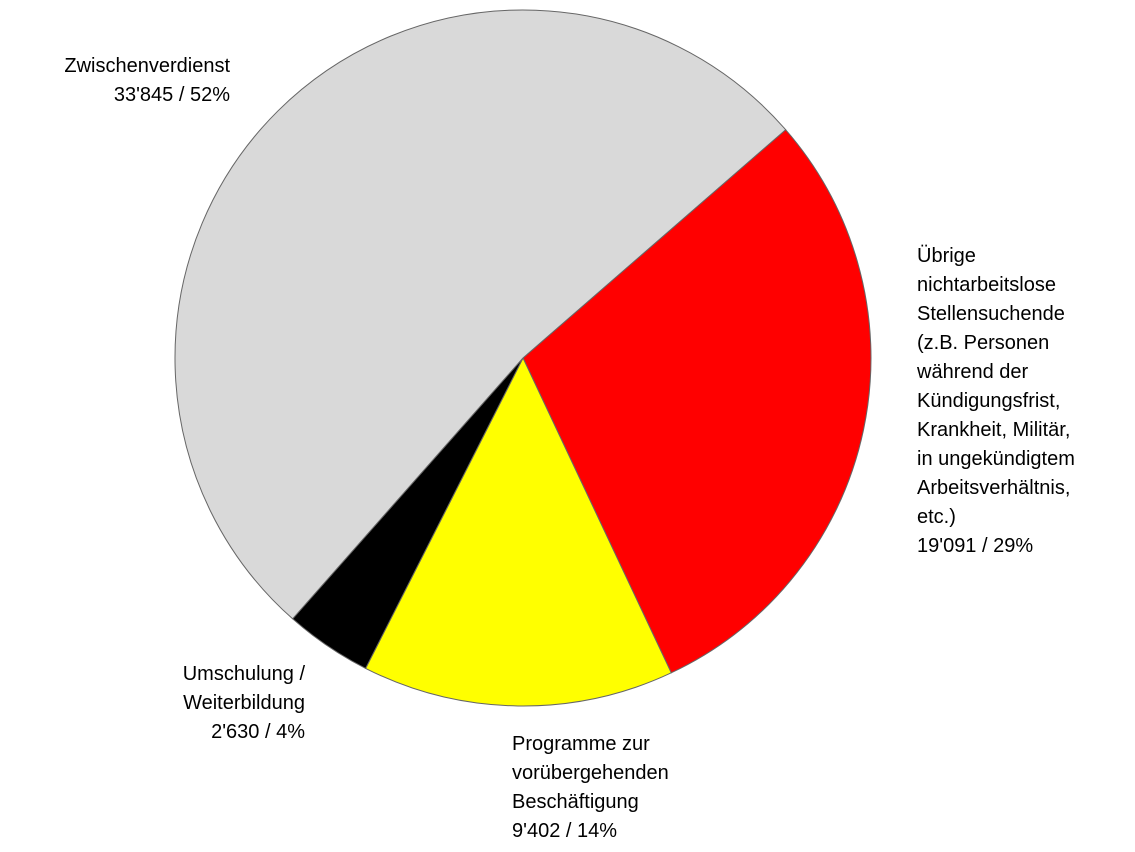 This screenshot has height=852, width=1135. Describe the element at coordinates (258, 732) in the screenshot. I see `value-label: 2'630 / 4%` at that location.